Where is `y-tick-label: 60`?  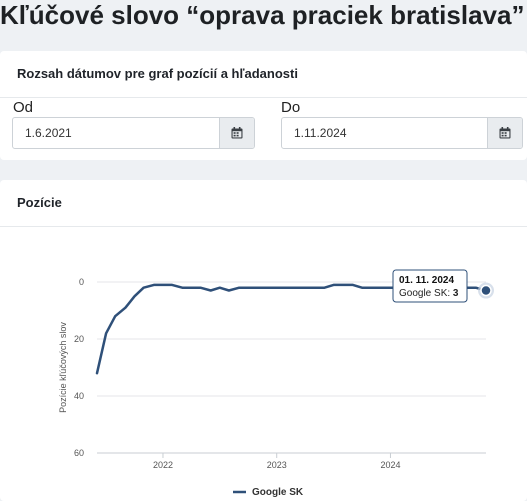
y-tick-label: 60 is located at coordinates (79, 453).